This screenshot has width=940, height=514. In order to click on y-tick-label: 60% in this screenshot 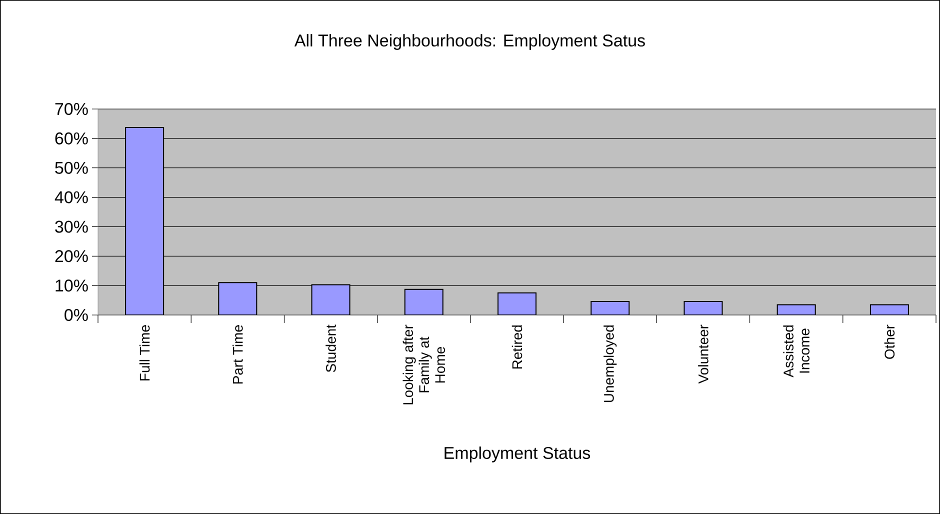, I will do `click(71, 138)`.